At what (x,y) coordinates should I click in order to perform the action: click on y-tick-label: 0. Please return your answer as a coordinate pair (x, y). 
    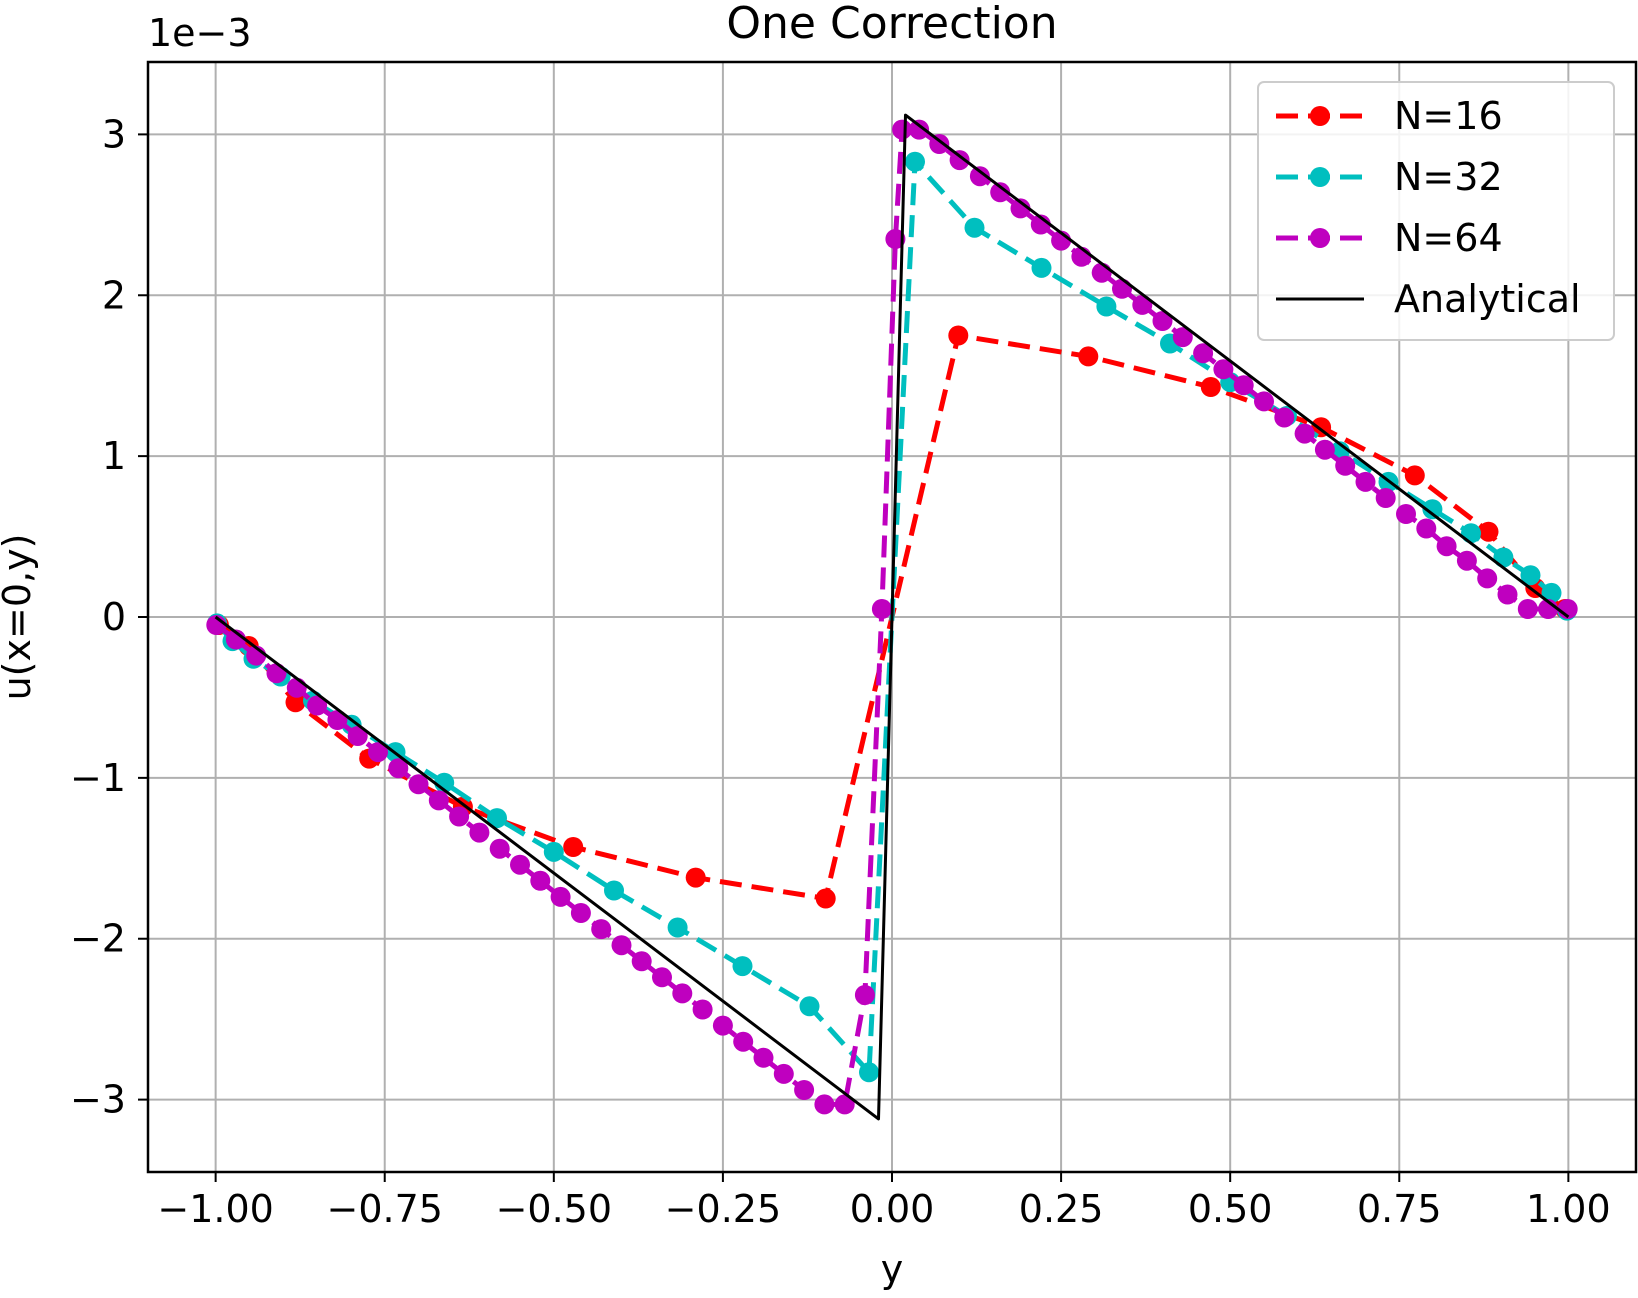
    Looking at the image, I should click on (114, 617).